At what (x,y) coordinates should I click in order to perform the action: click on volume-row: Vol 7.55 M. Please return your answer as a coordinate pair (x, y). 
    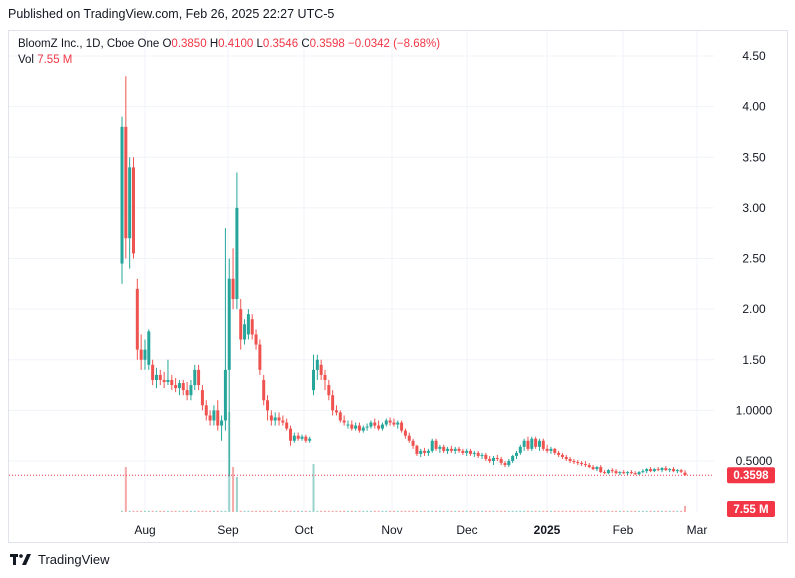
    Looking at the image, I should click on (229, 60).